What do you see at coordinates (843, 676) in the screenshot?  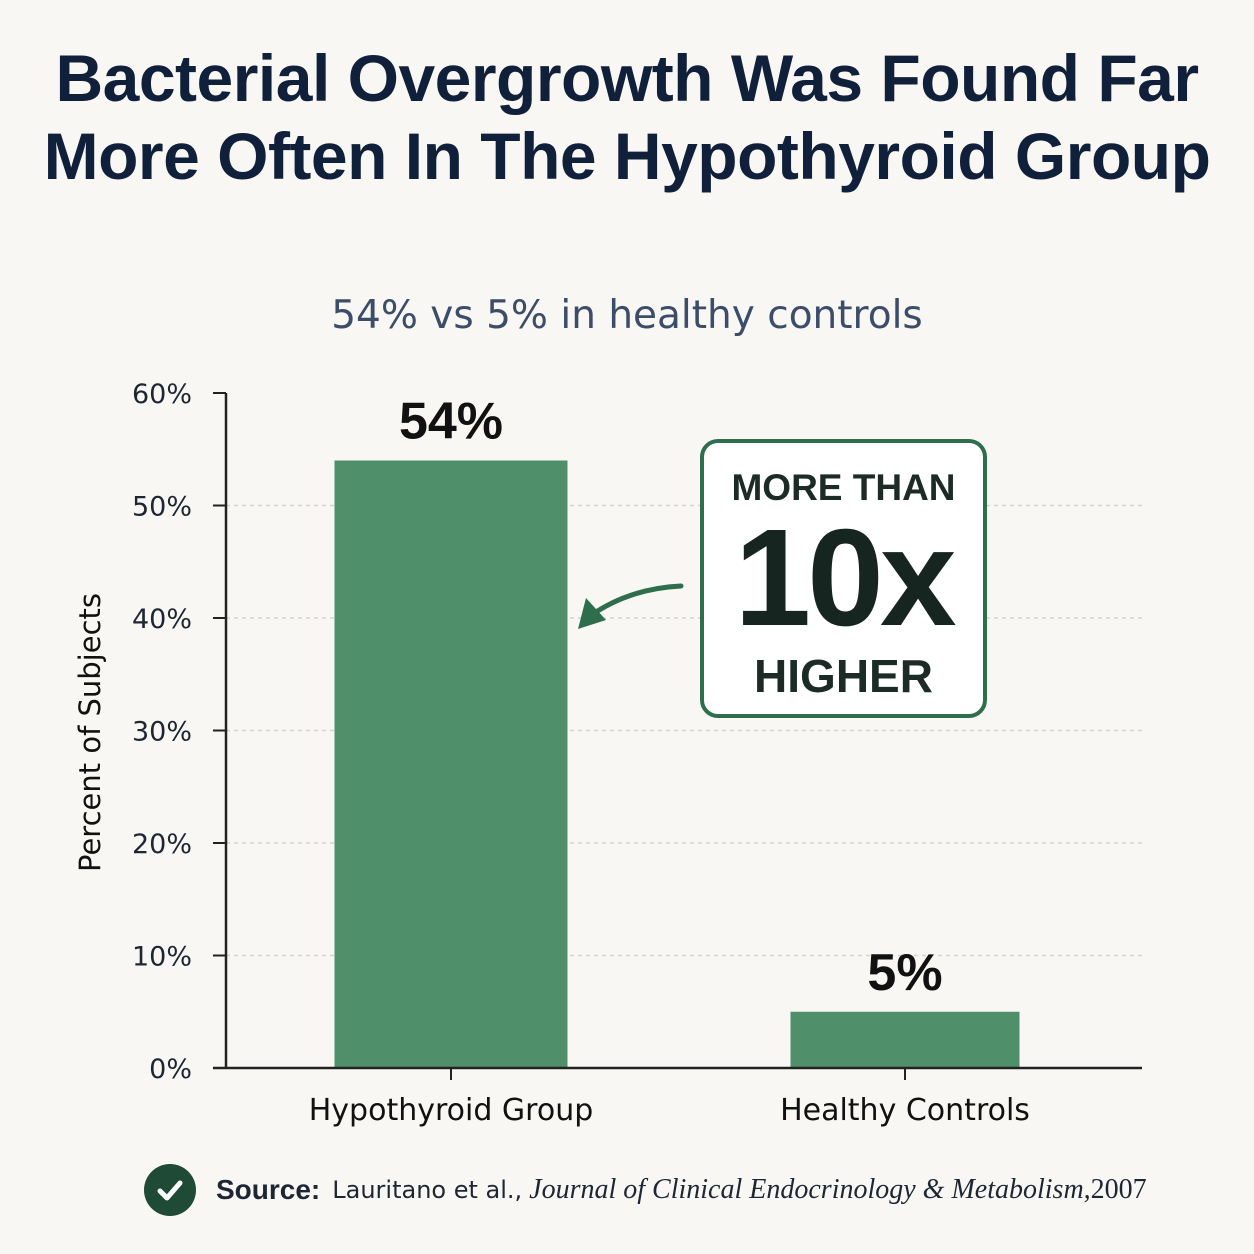 I see `callout-line-3: HIGHER` at bounding box center [843, 676].